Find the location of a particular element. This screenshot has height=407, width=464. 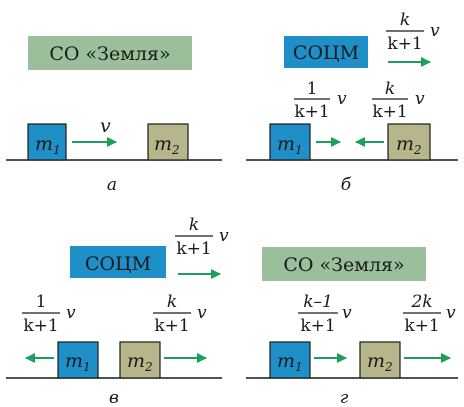

mass1-velocity-label: v is located at coordinates (105, 126).